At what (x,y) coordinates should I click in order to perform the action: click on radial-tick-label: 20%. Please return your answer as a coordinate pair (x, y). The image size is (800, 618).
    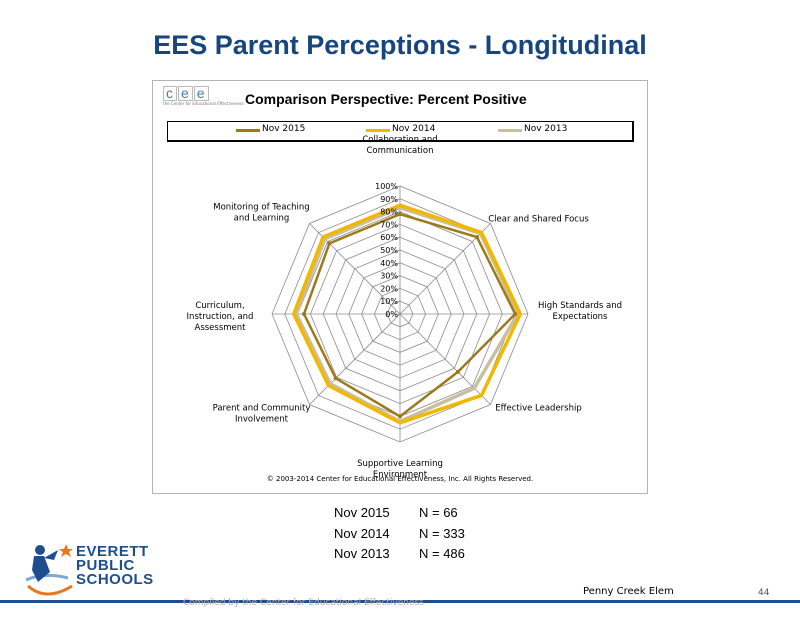
    Looking at the image, I should click on (389, 288).